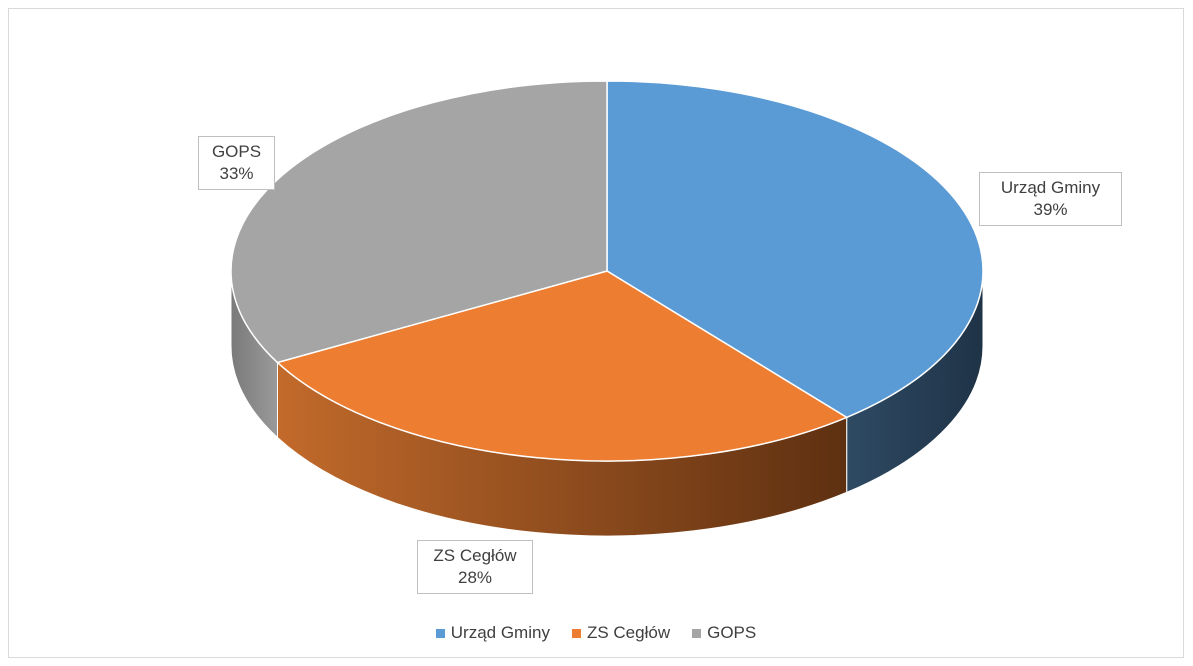 This screenshot has height=666, width=1193. Describe the element at coordinates (562, 366) in the screenshot. I see `pie-slice-zs-ceglow` at that location.